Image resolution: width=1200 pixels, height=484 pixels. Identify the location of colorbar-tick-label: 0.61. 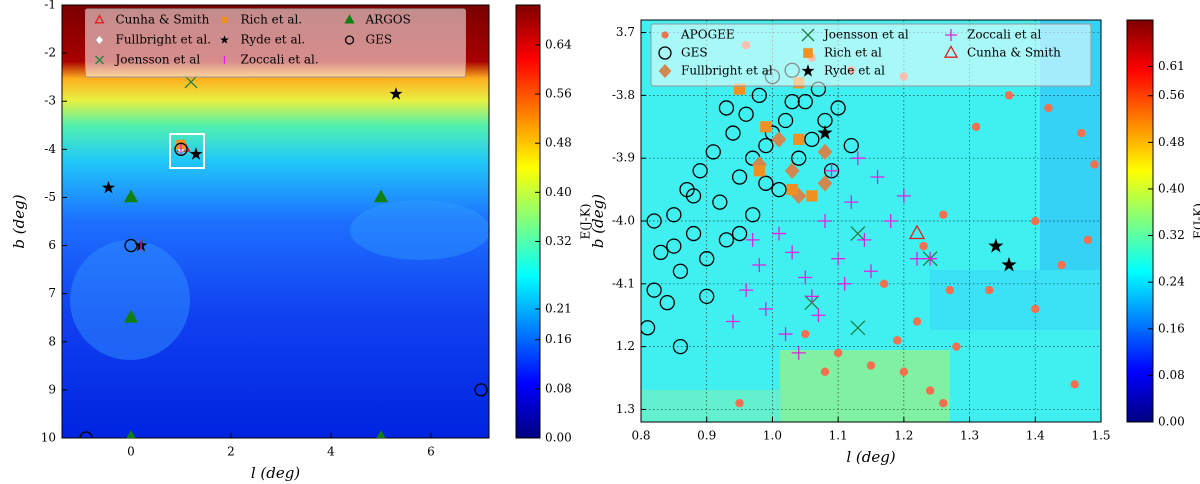
(1171, 66).